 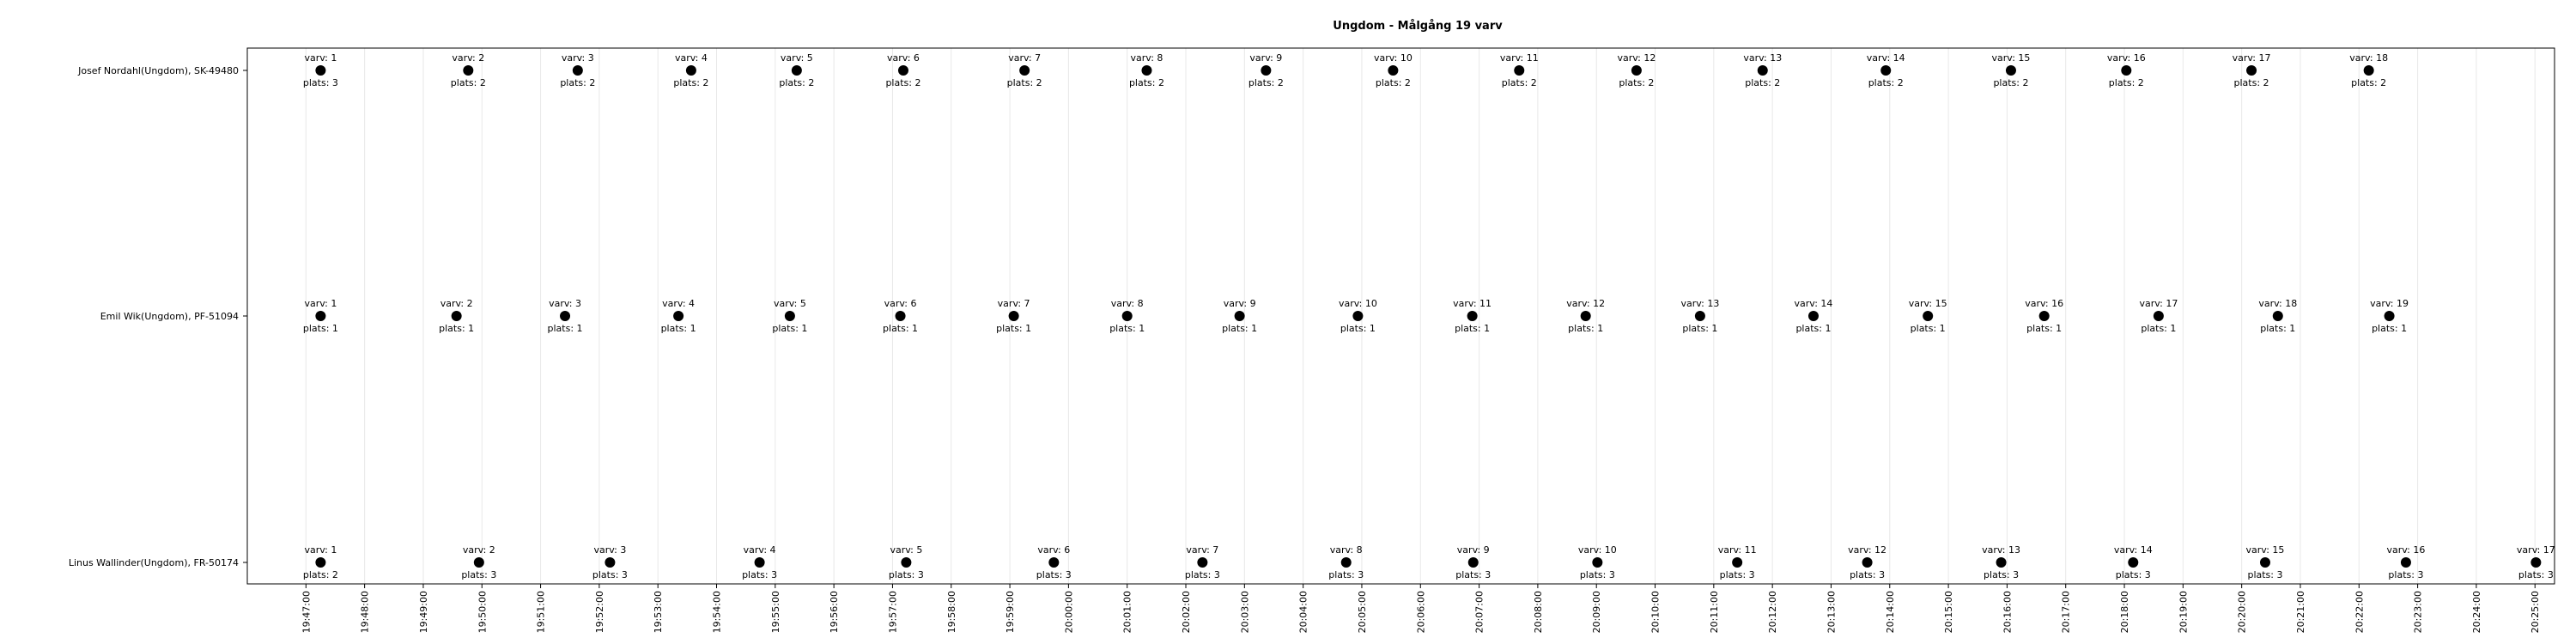 I want to click on x-tick-label: 20:20:00, so click(x=2243, y=612).